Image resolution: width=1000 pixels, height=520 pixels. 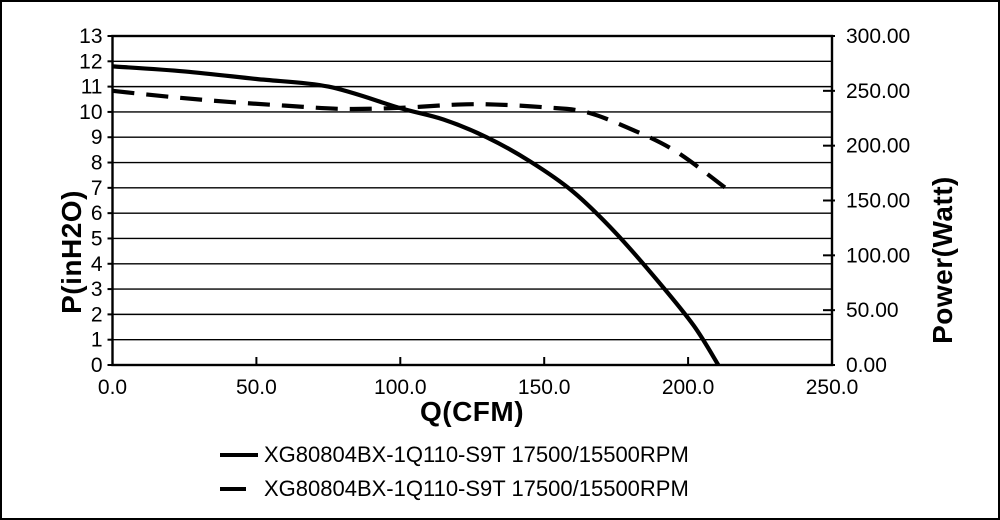 What do you see at coordinates (97, 188) in the screenshot?
I see `y-left-tick-label: 7` at bounding box center [97, 188].